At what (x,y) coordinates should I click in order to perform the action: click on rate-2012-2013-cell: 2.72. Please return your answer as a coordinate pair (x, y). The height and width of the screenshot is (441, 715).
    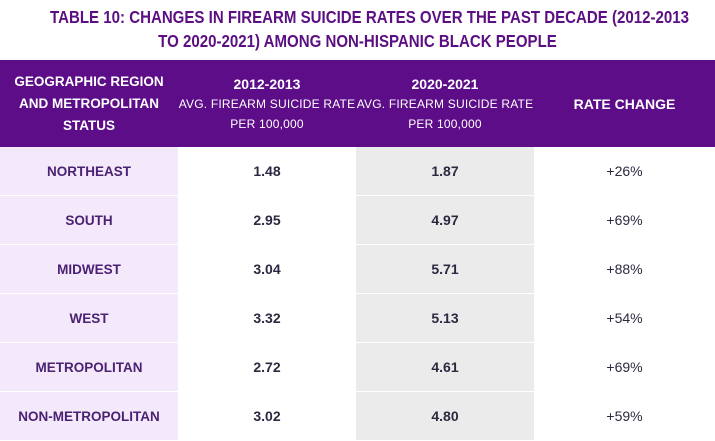
    Looking at the image, I should click on (267, 367).